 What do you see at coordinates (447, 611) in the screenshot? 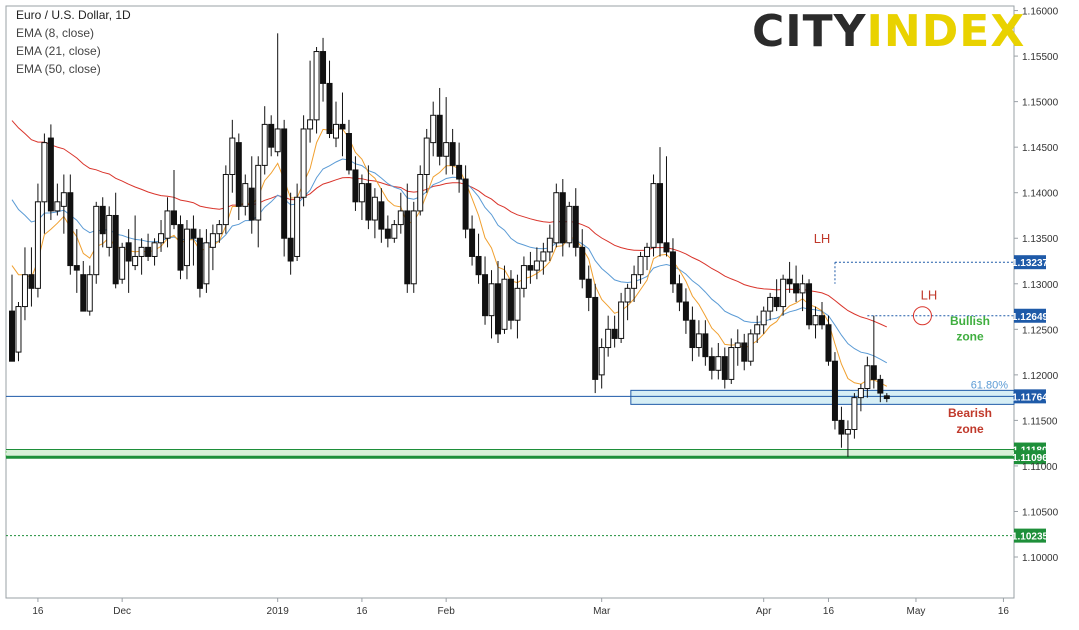
I see `x-tick-label: Feb` at bounding box center [447, 611].